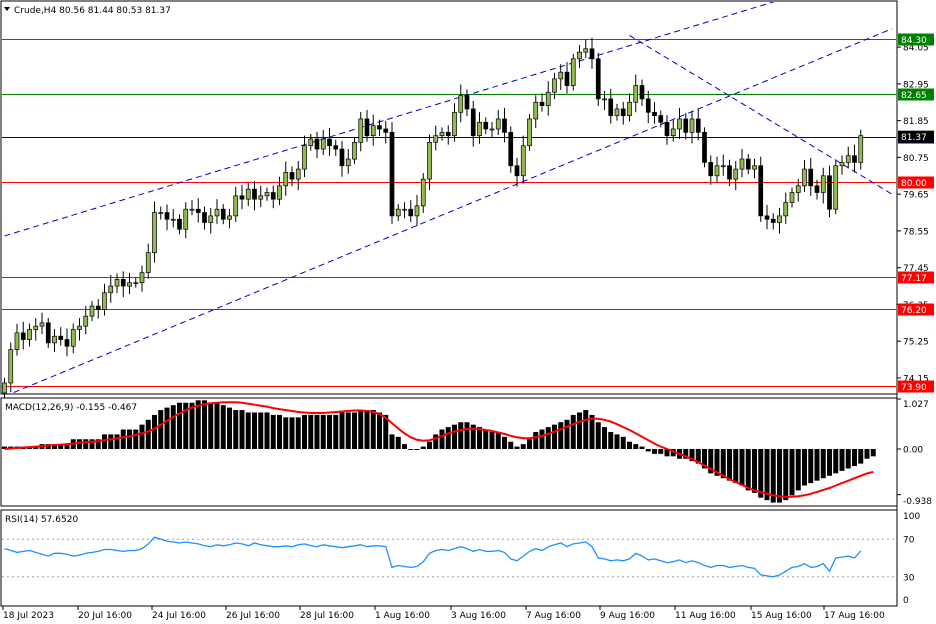  What do you see at coordinates (478, 616) in the screenshot?
I see `time-tick-label: 3 Aug 16:00` at bounding box center [478, 616].